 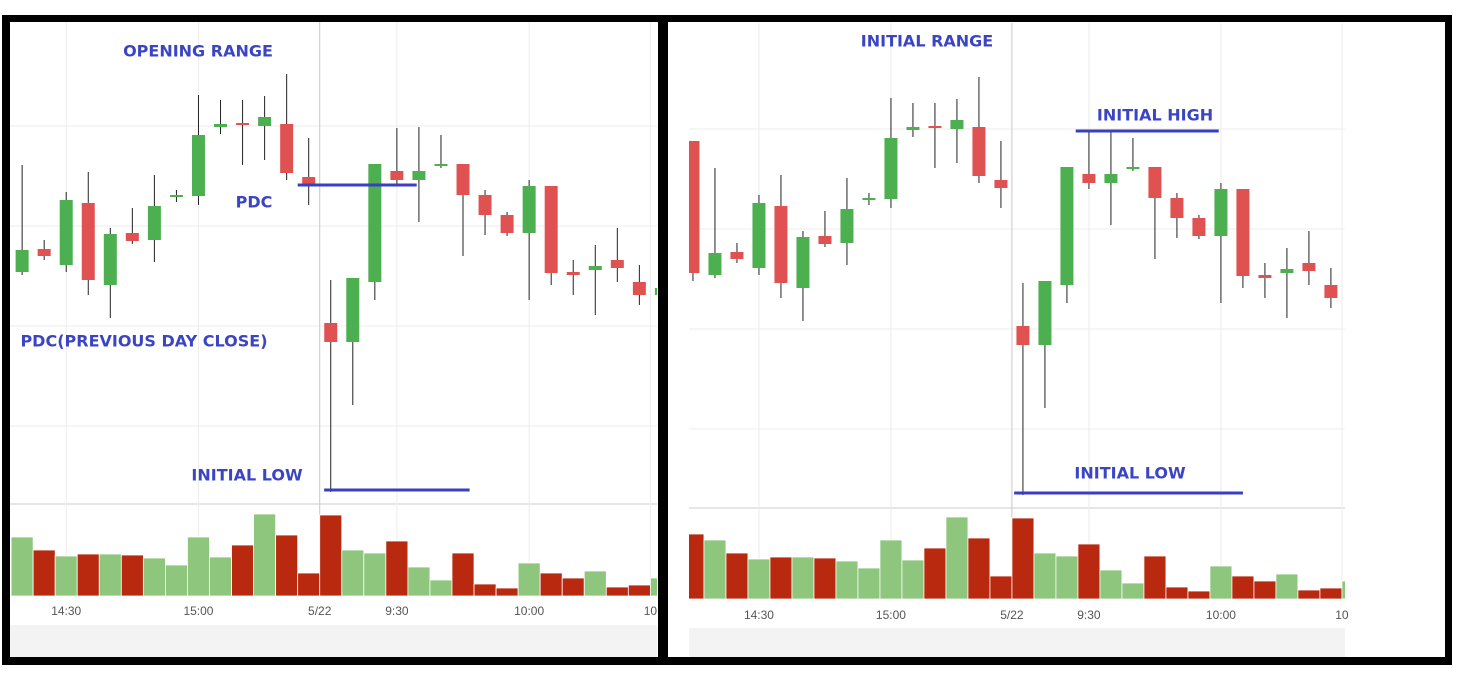 I want to click on annotation: INITIAL LOW, so click(x=1130, y=473).